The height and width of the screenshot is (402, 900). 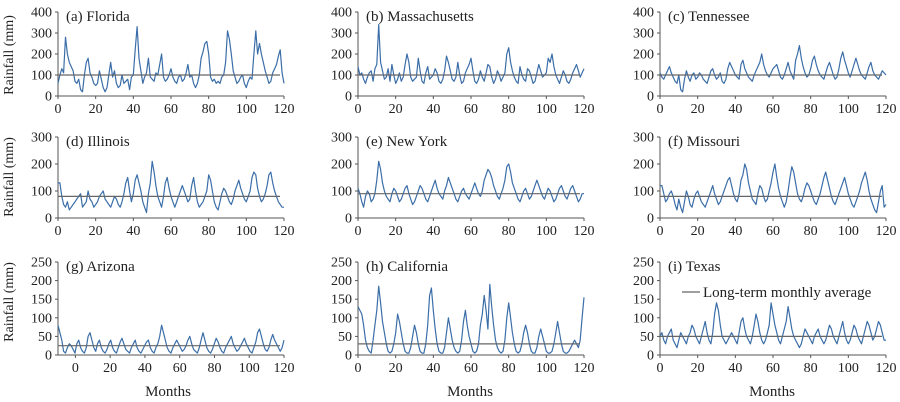 What do you see at coordinates (704, 142) in the screenshot?
I see `panel-title: (f) Missouri` at bounding box center [704, 142].